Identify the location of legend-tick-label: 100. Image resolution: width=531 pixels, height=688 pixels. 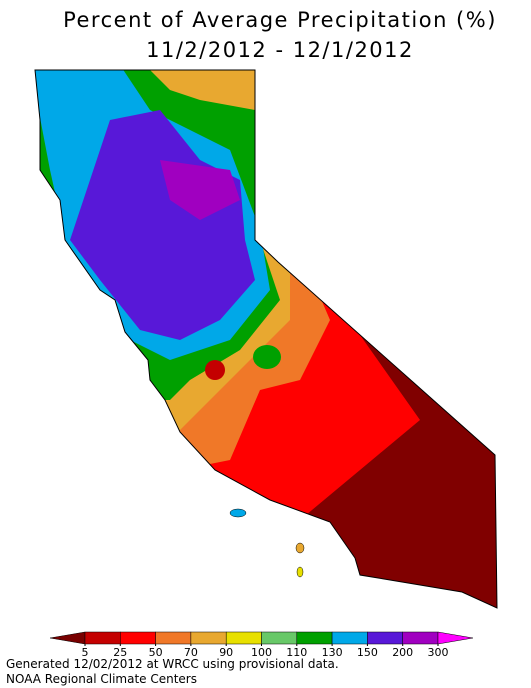
(261, 652).